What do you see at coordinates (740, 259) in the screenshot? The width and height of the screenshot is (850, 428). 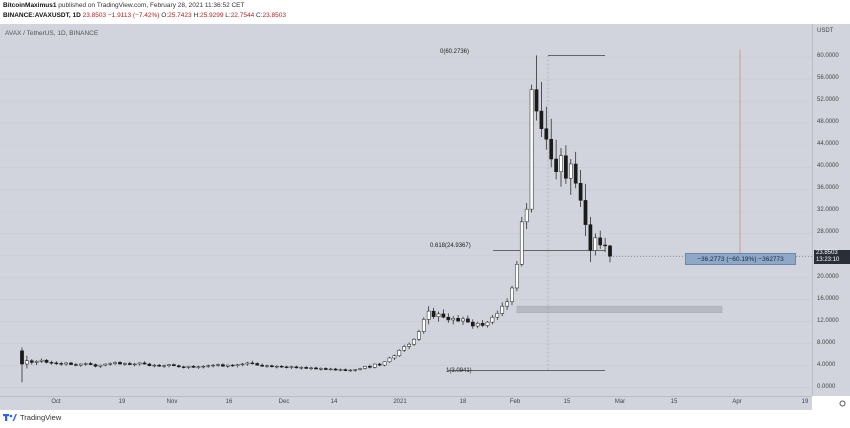 I see `price-range-measure: −36.2773 (−60.19%) −362773` at bounding box center [740, 259].